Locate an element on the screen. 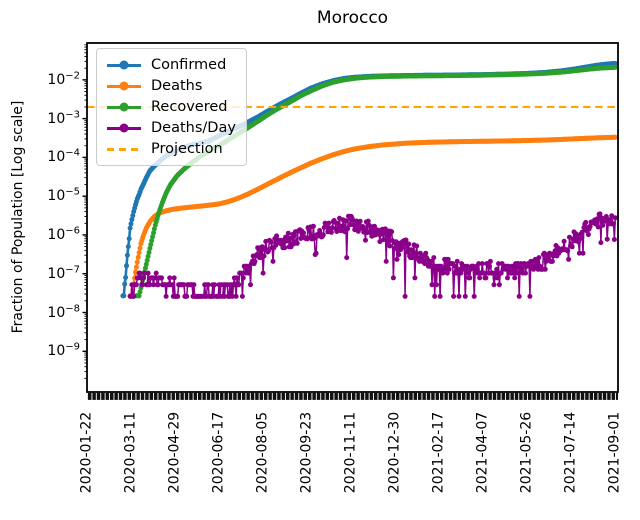 This screenshot has width=640, height=520. y-tick-label: 10⁻⁴ is located at coordinates (63, 156).